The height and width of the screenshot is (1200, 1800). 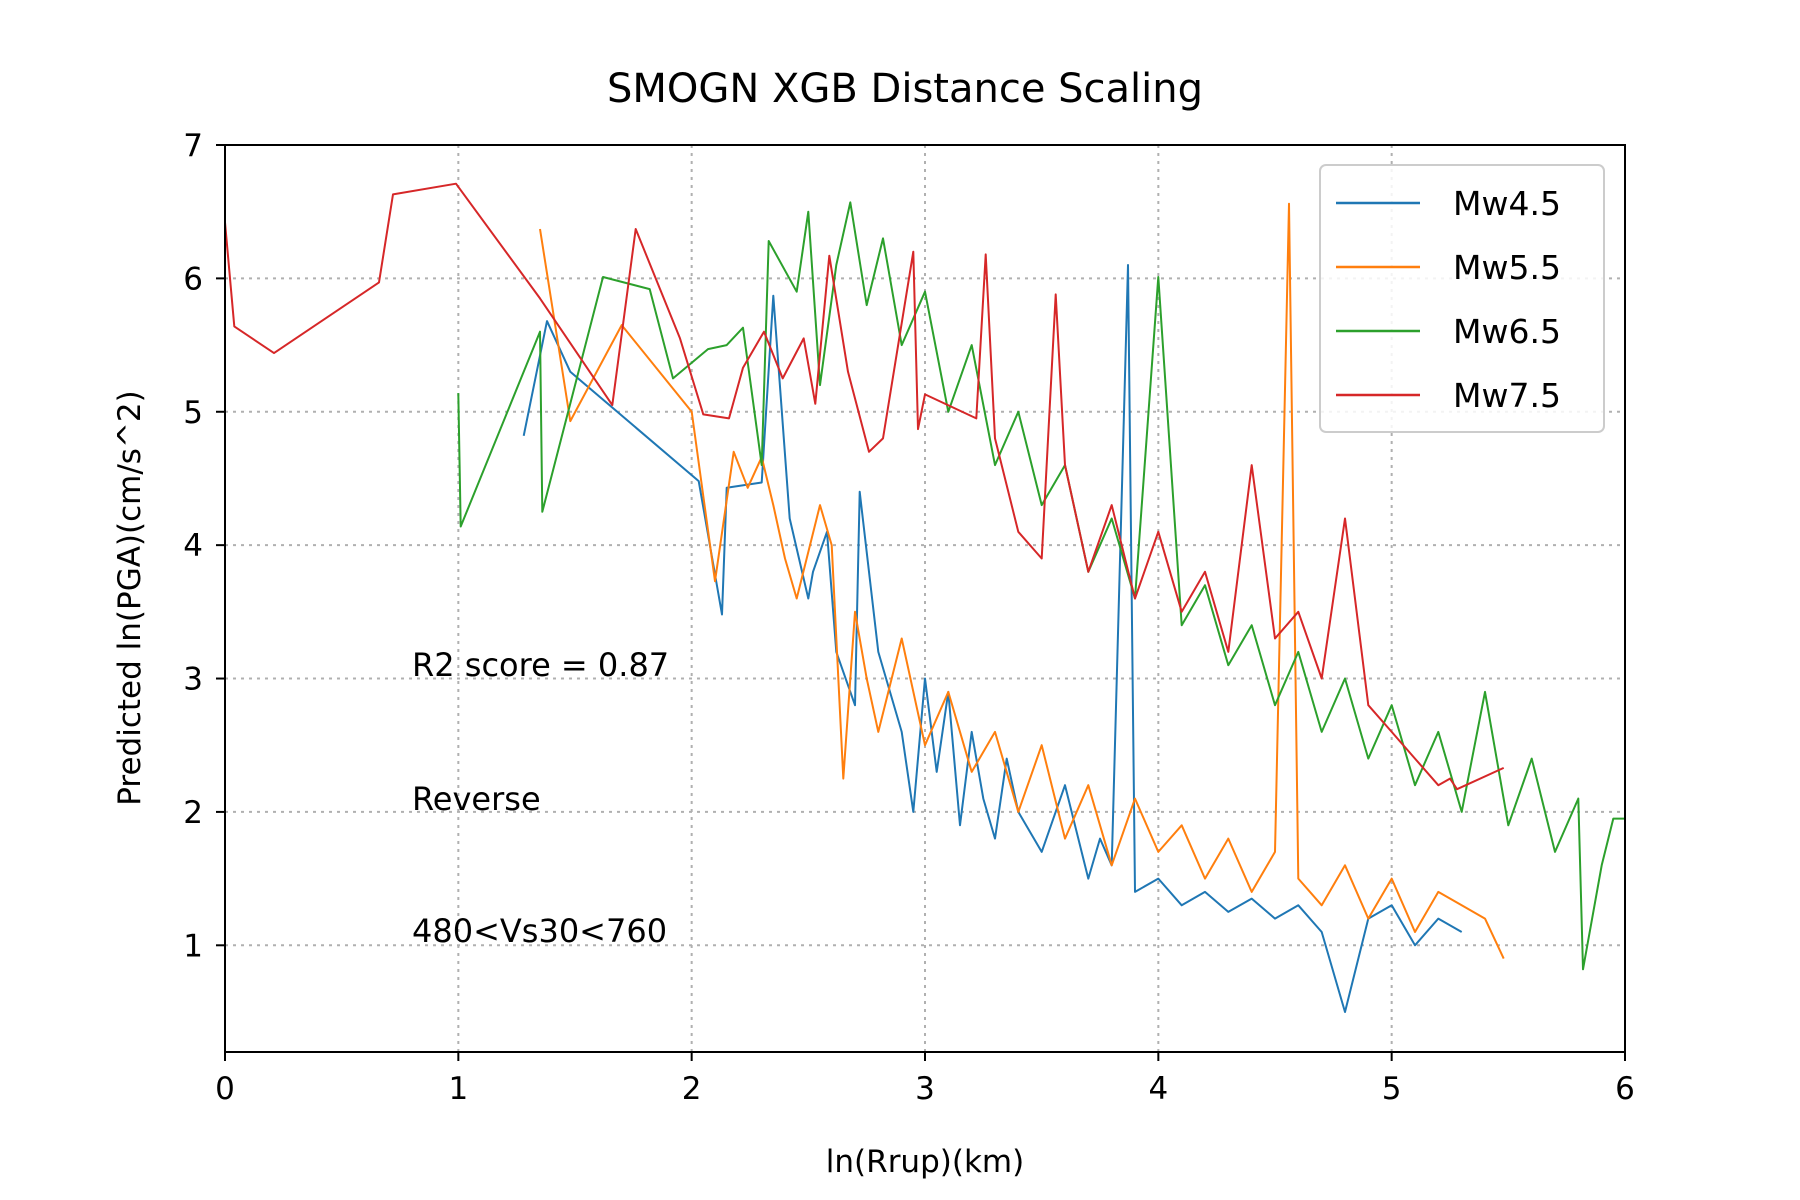 I want to click on legend-label: Mw5.5, so click(x=1507, y=267).